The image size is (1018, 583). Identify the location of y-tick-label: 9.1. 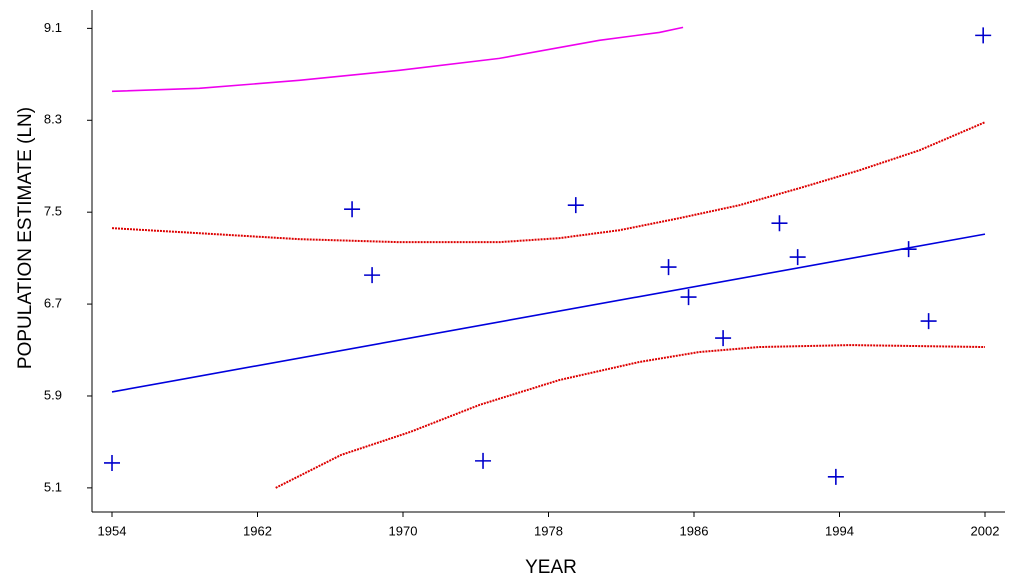
(53, 27).